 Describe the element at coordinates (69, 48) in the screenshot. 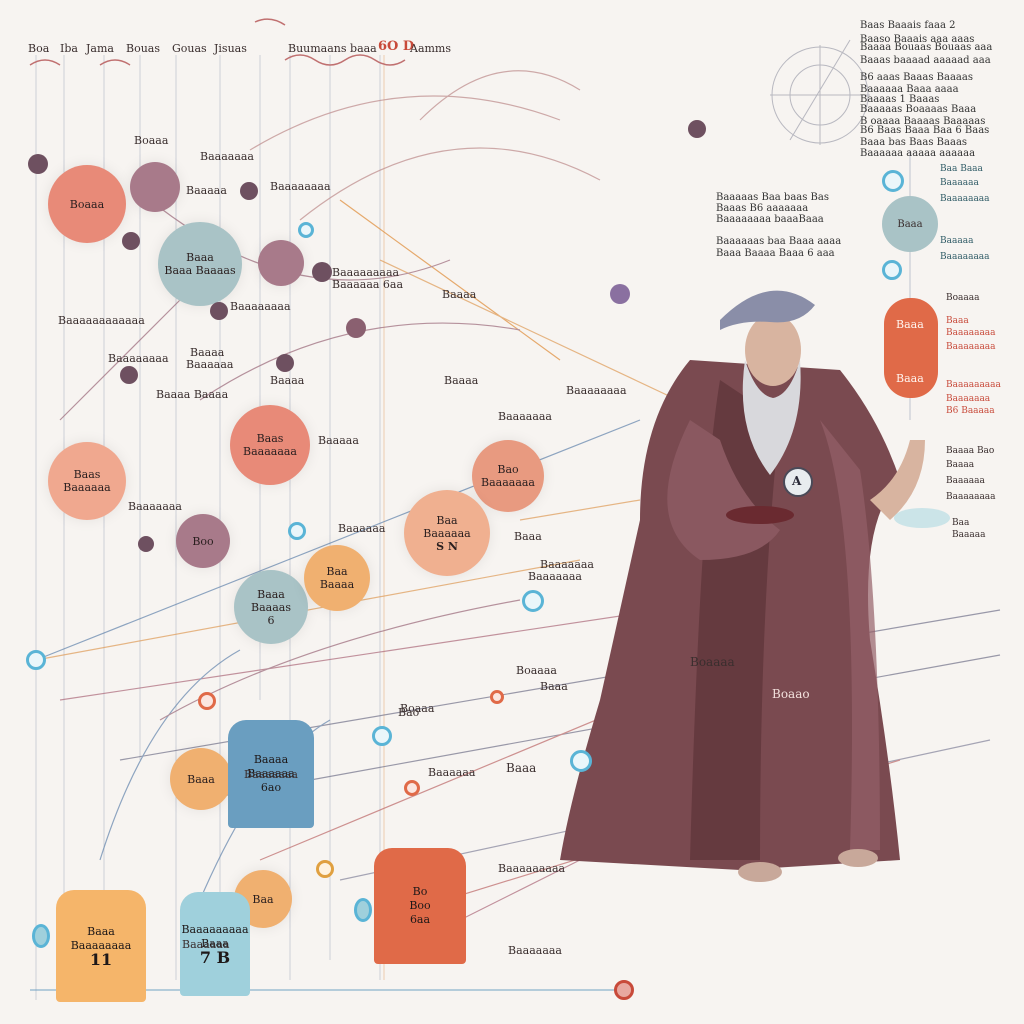

I see `header-label-2: Iba` at that location.